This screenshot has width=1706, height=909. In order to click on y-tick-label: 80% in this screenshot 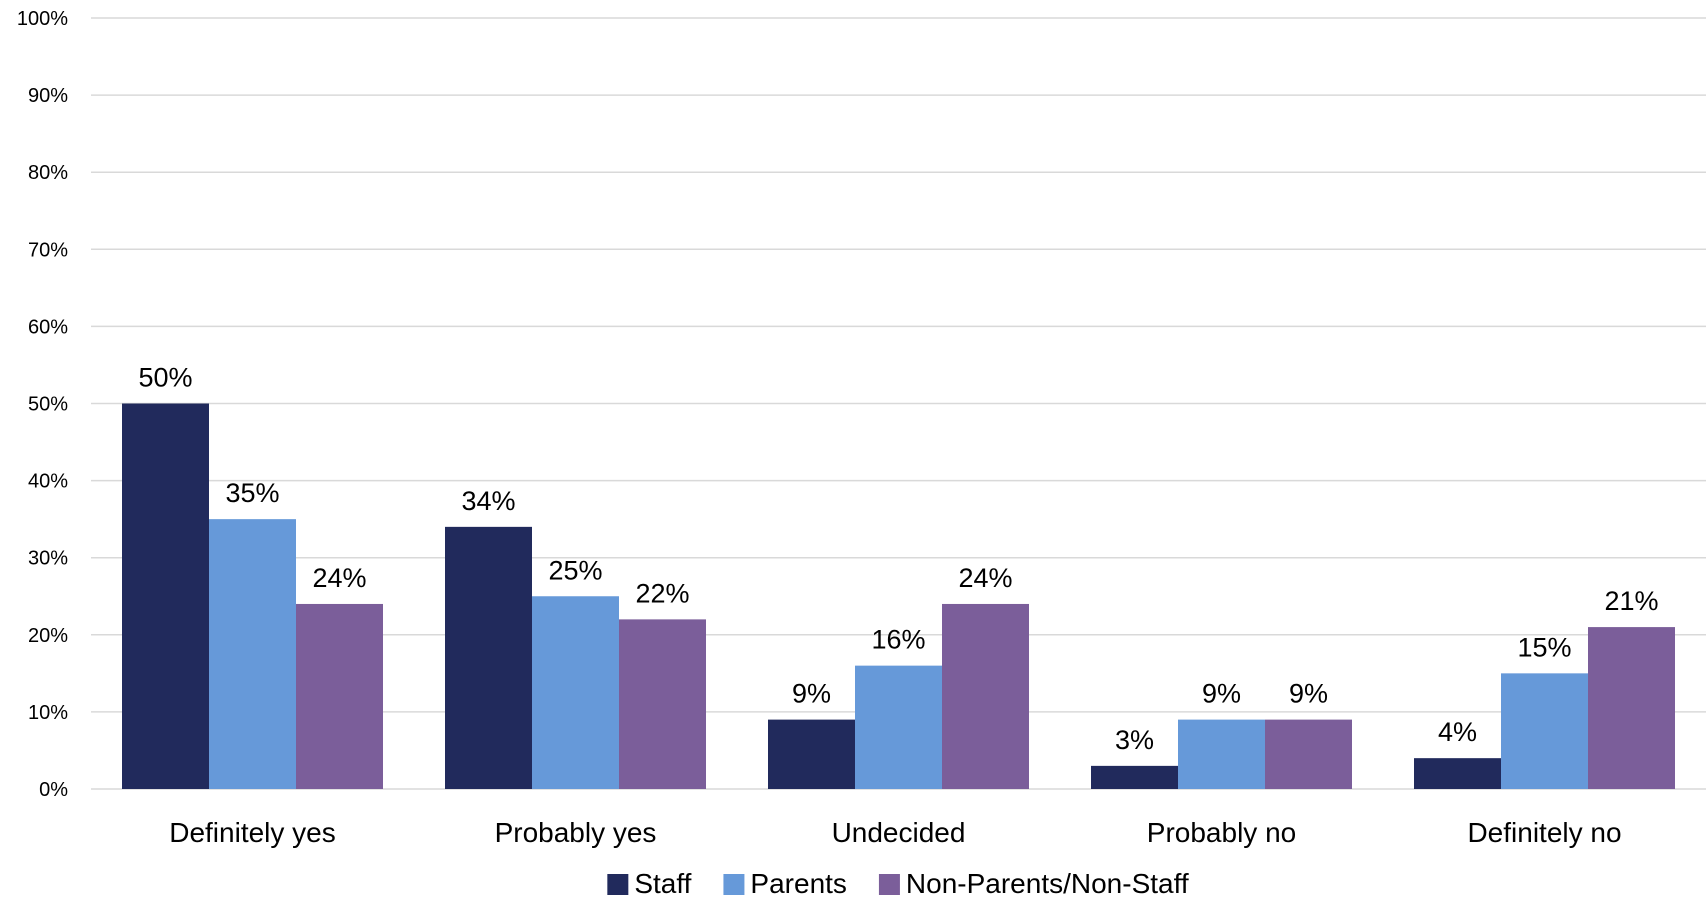, I will do `click(48, 173)`.